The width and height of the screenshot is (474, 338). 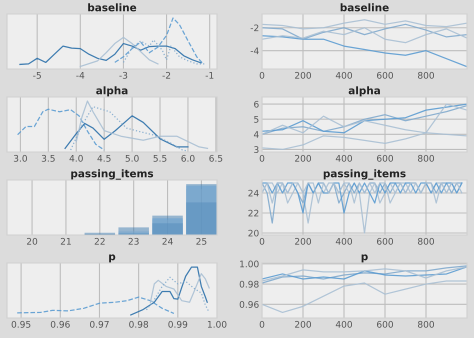 I want to click on x-tick-label: 0.97, so click(x=99, y=324).